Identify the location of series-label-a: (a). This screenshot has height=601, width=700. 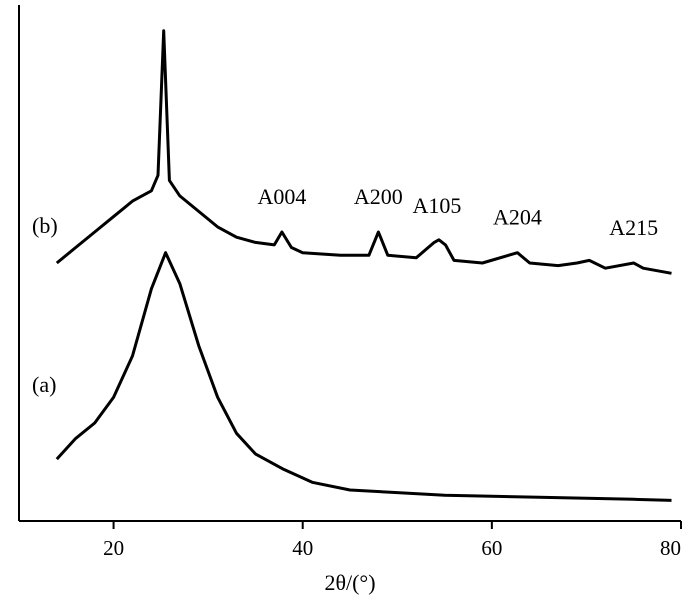
(44, 384).